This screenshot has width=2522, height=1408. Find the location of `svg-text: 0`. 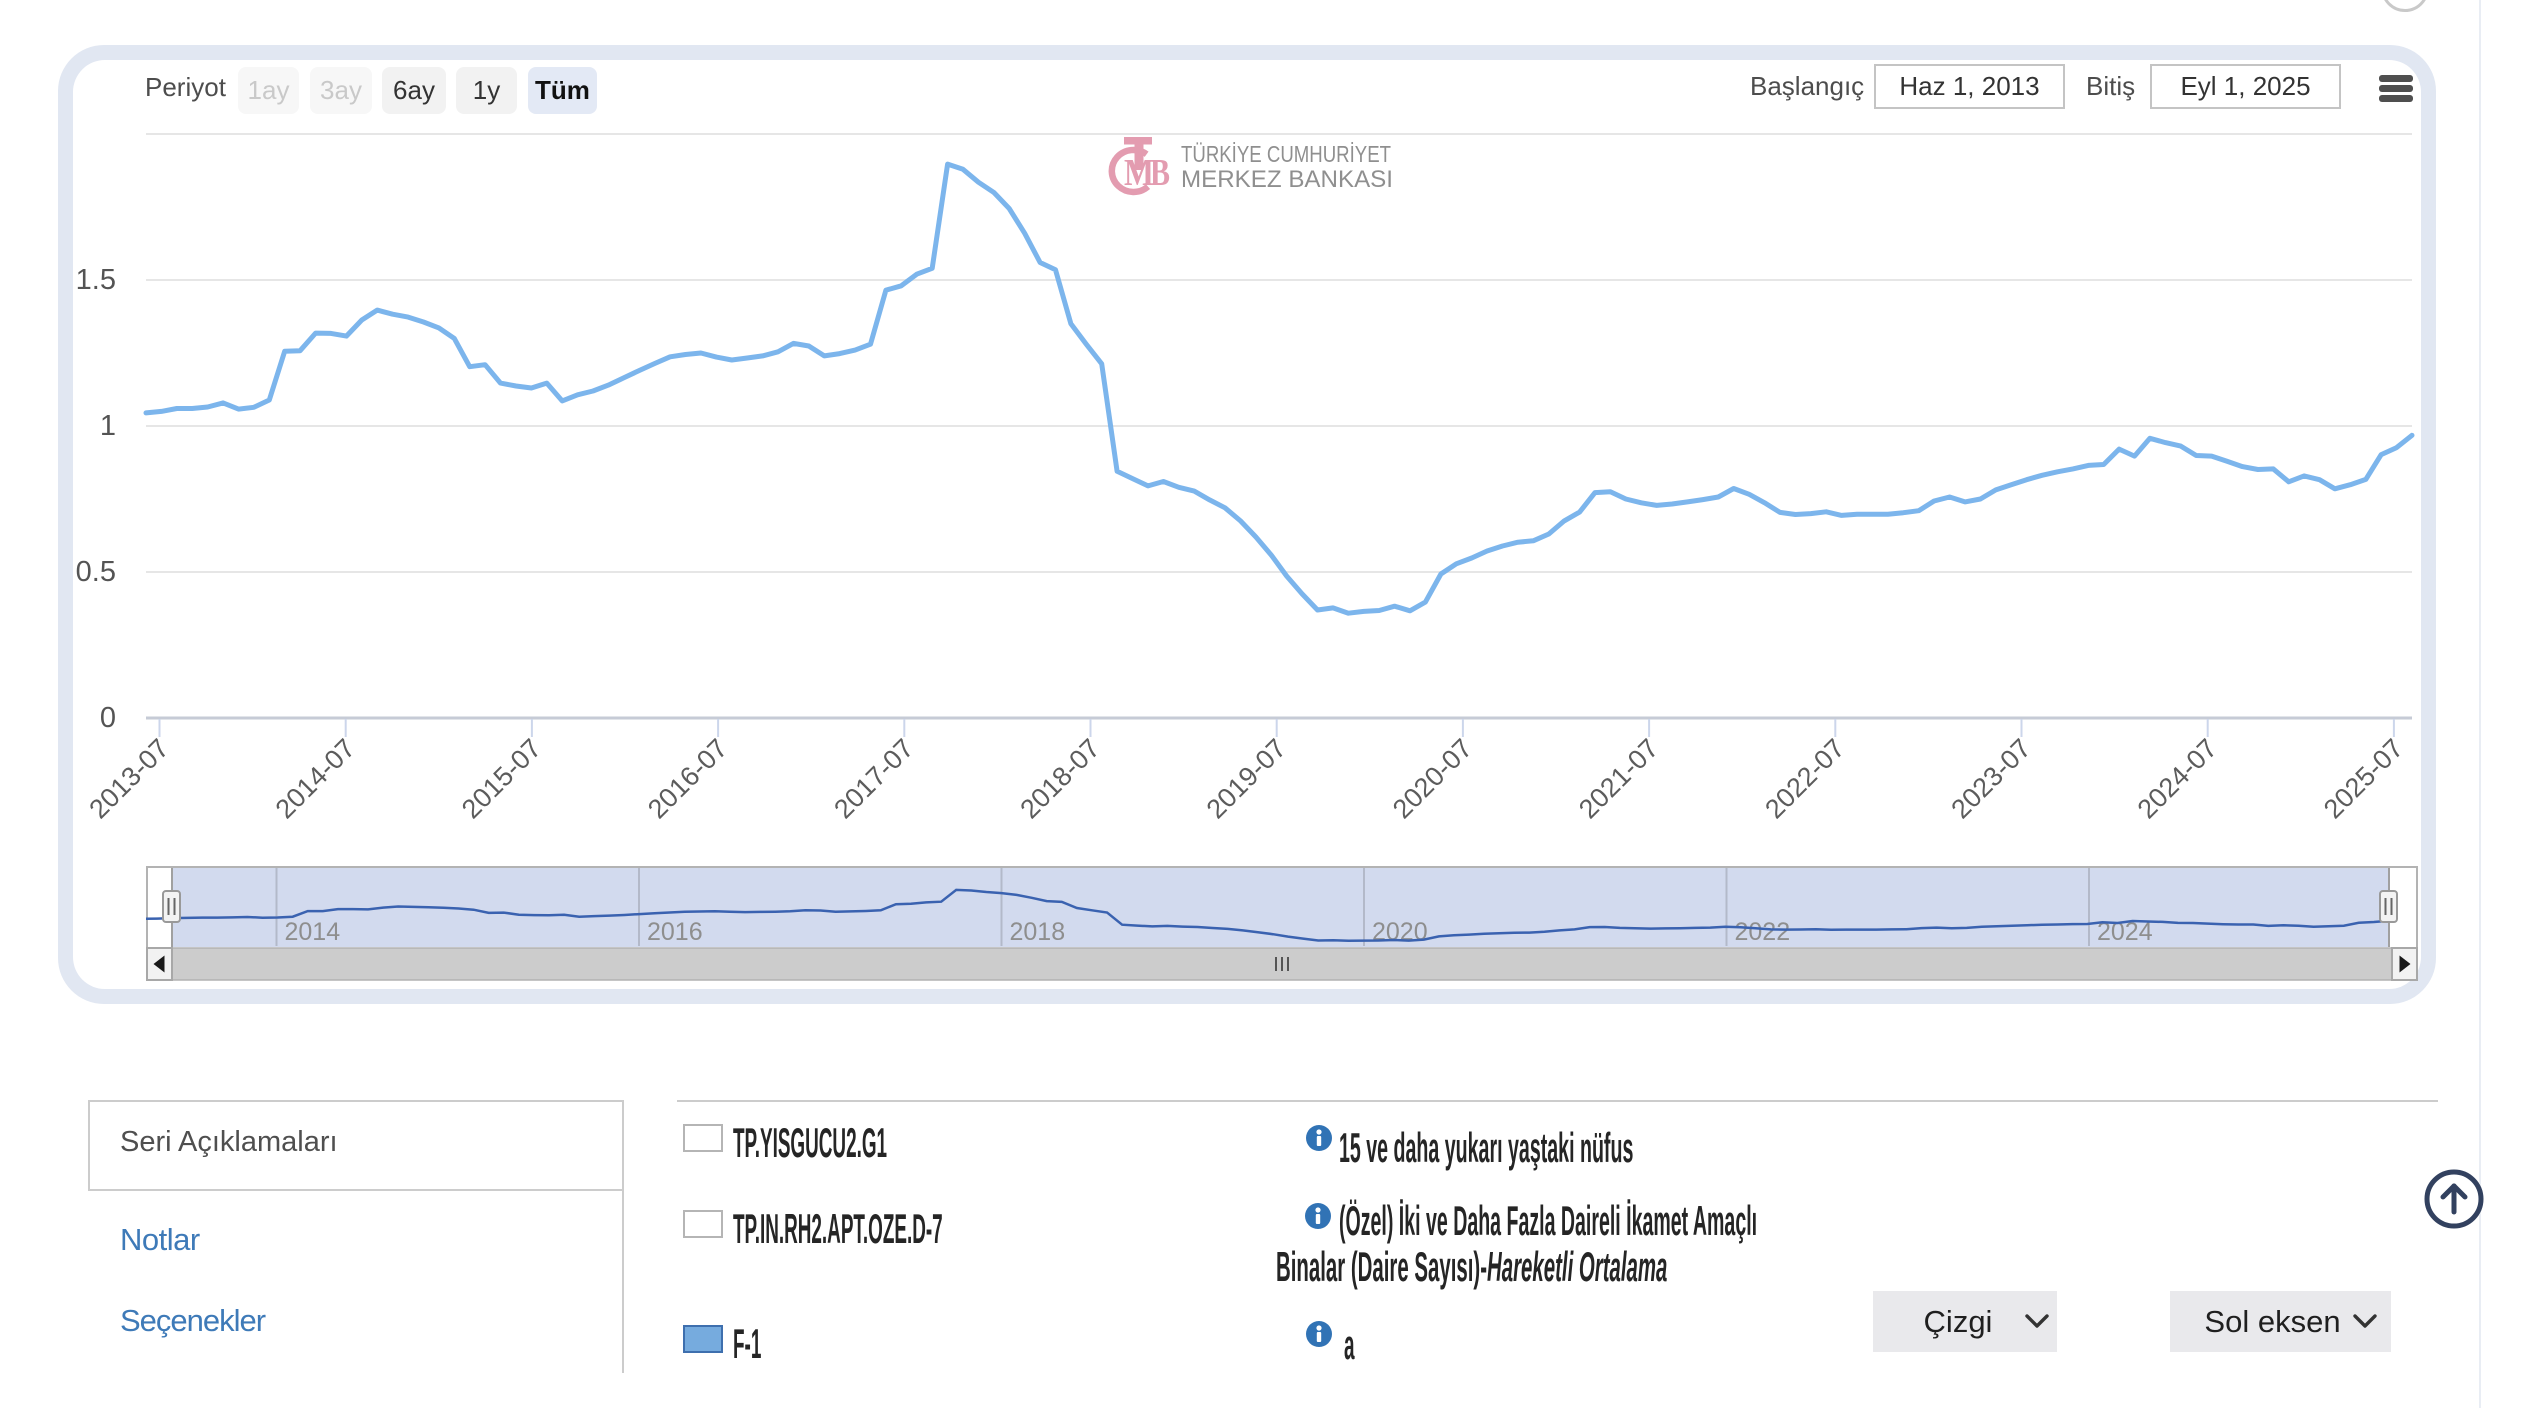

svg-text: 0 is located at coordinates (108, 718).